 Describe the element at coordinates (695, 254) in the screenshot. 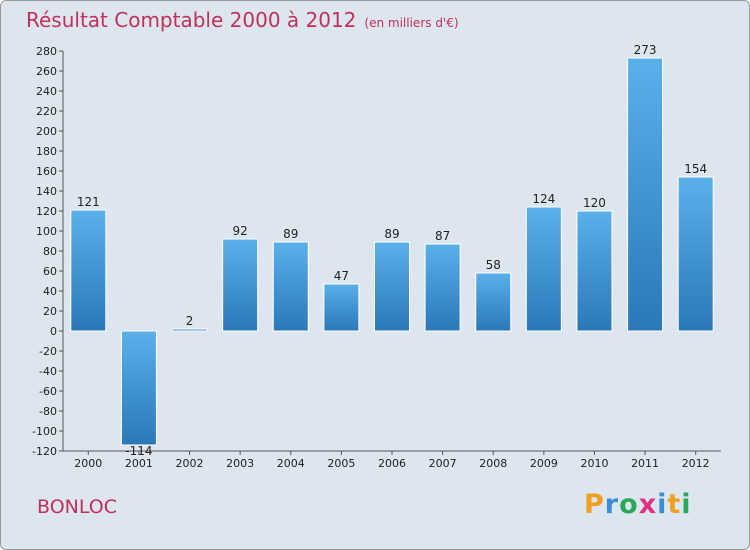

I see `bar-2012` at that location.